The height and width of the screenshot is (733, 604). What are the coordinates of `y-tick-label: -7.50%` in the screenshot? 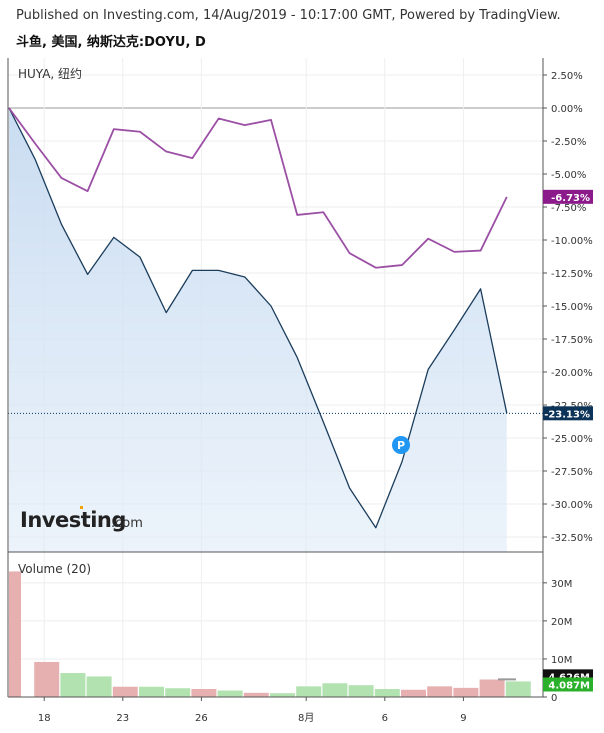 It's located at (568, 208).